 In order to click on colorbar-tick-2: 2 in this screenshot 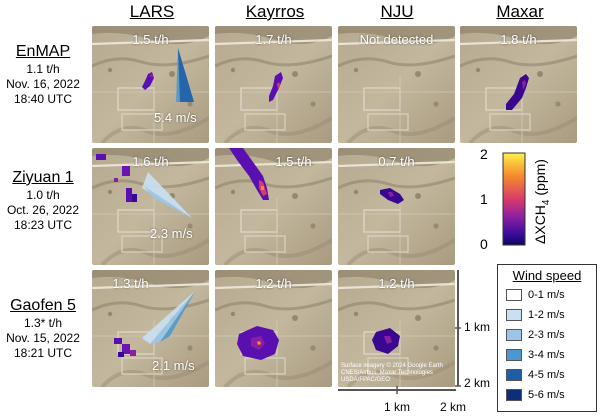, I will do `click(484, 154)`.